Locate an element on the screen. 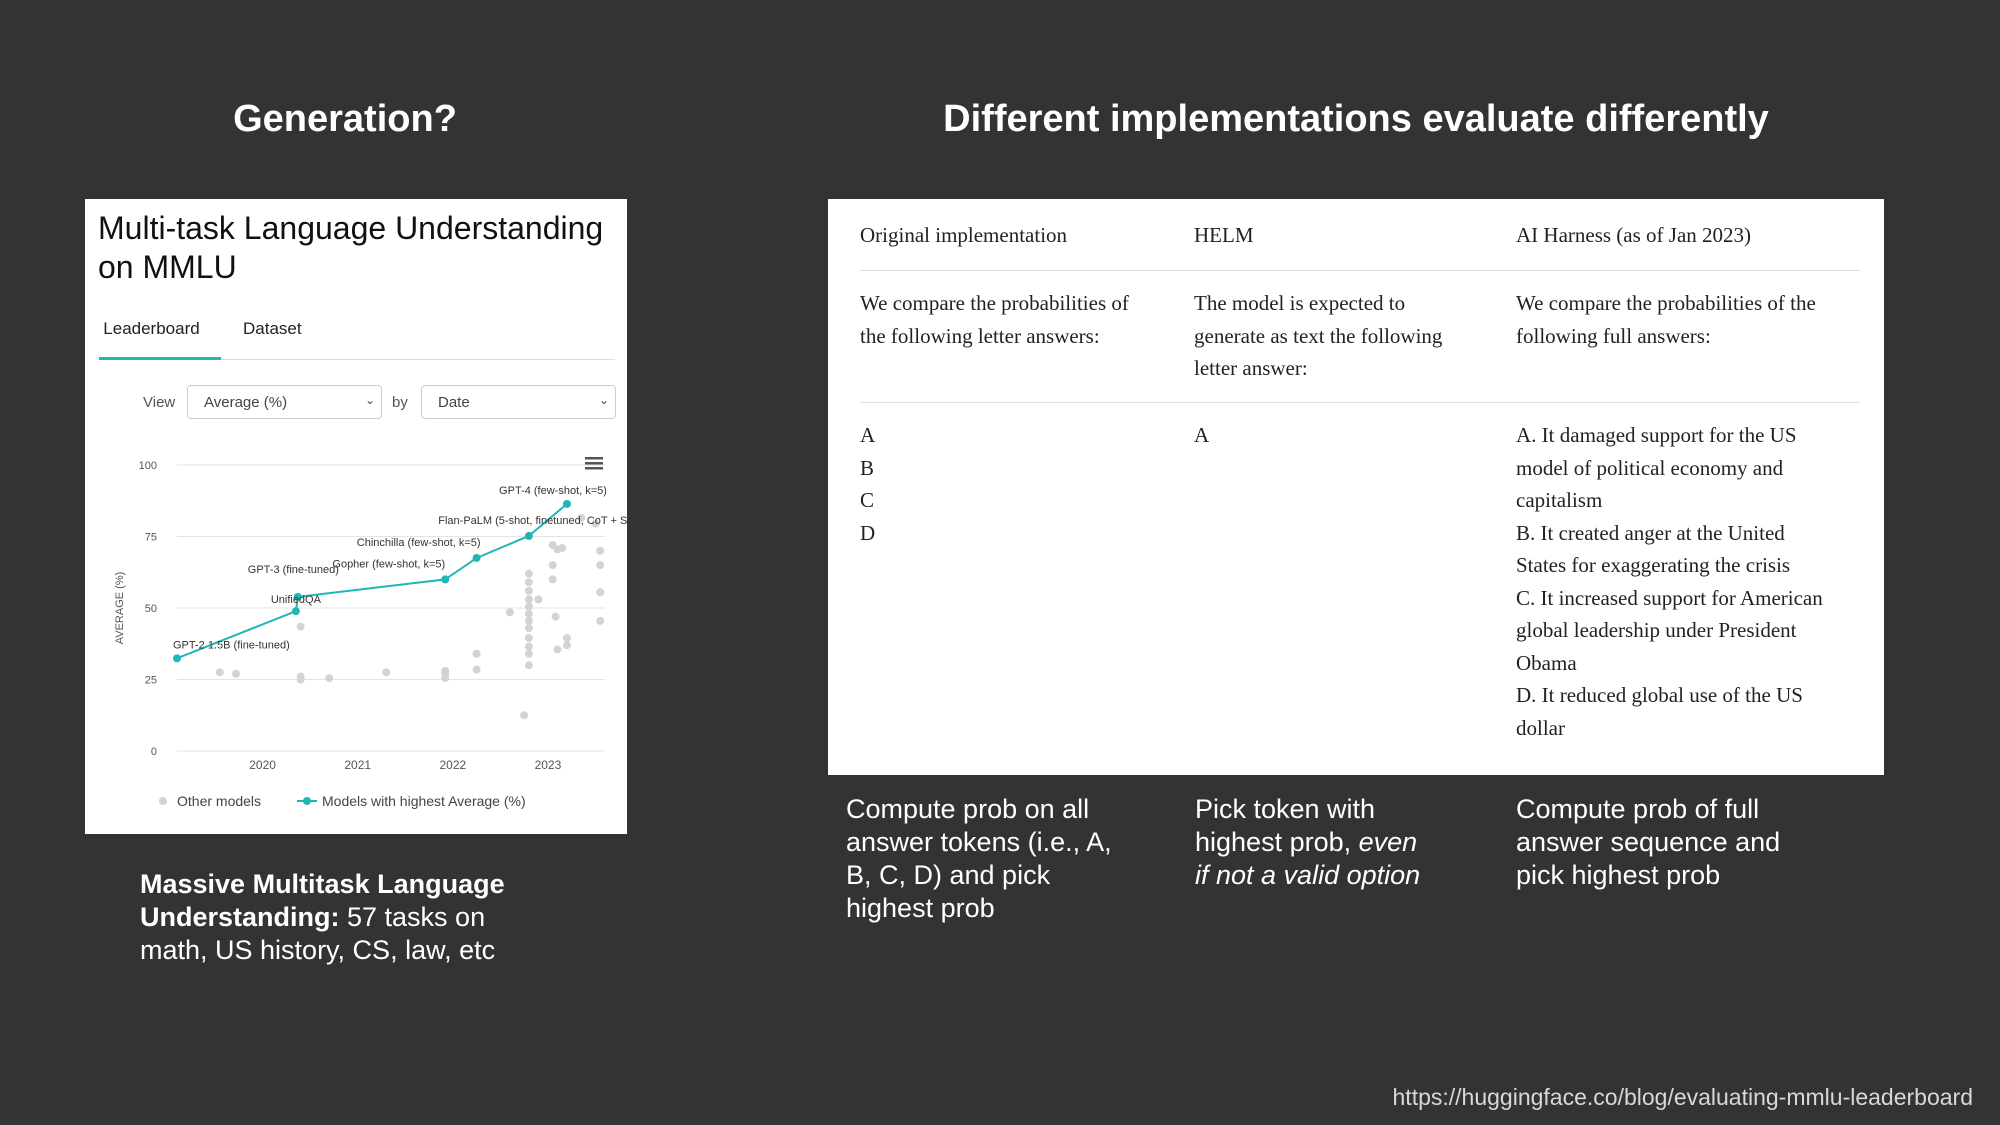 The height and width of the screenshot is (1125, 2000). point-label: Chinchilla (few-shot, k=5) is located at coordinates (419, 543).